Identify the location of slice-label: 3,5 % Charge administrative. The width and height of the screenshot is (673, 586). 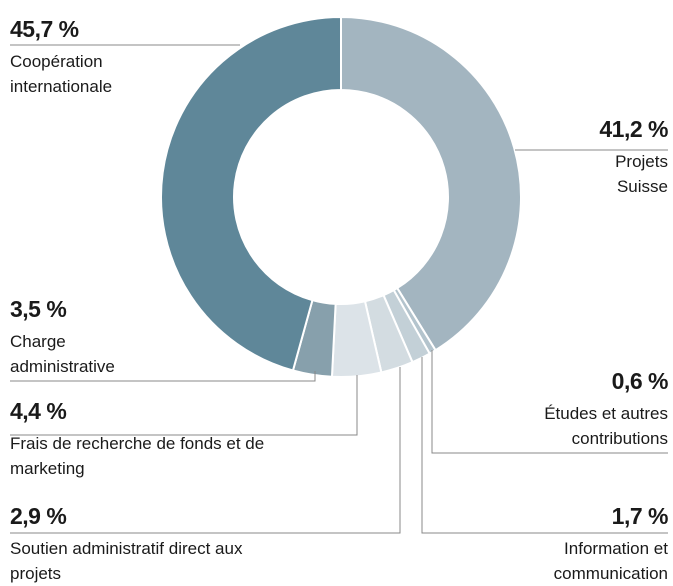
(85, 337).